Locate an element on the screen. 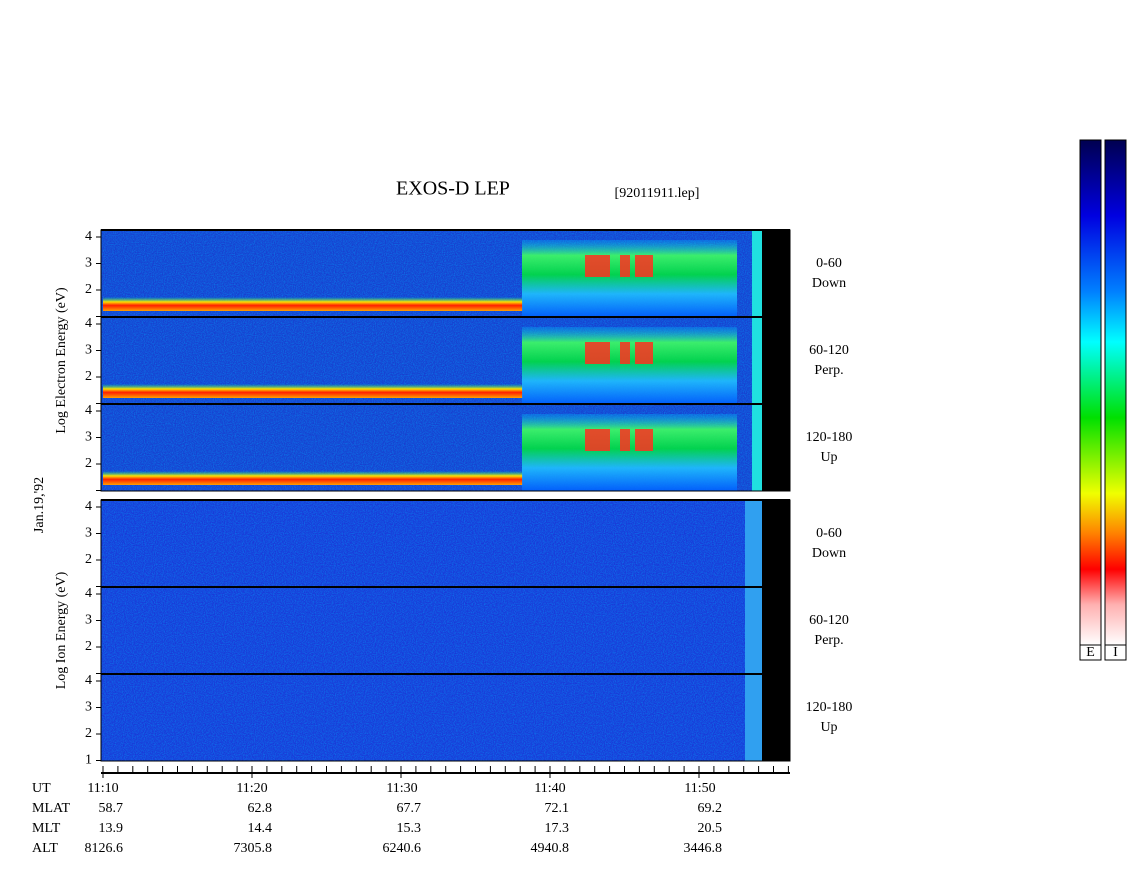 This screenshot has height=875, width=1130. ephemeris-value: 69.2 is located at coordinates (710, 808).